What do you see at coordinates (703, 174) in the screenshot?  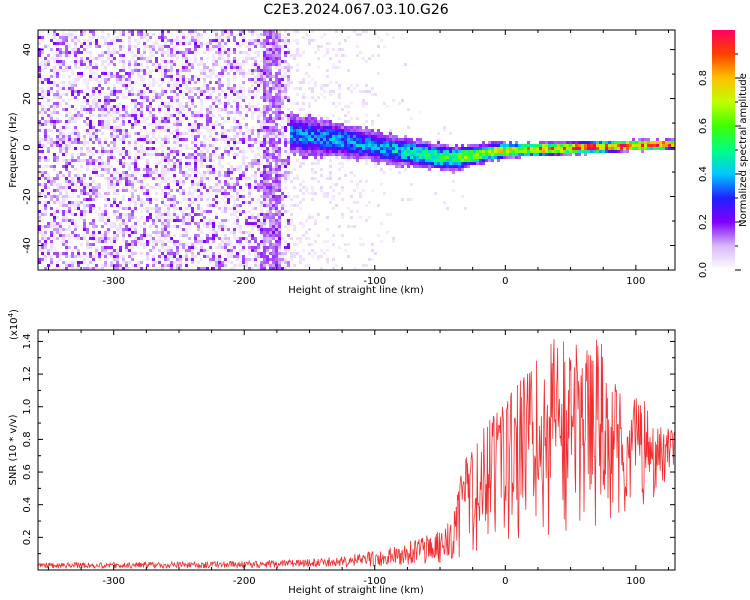 I see `colorbar-tick-label: 0.4` at bounding box center [703, 174].